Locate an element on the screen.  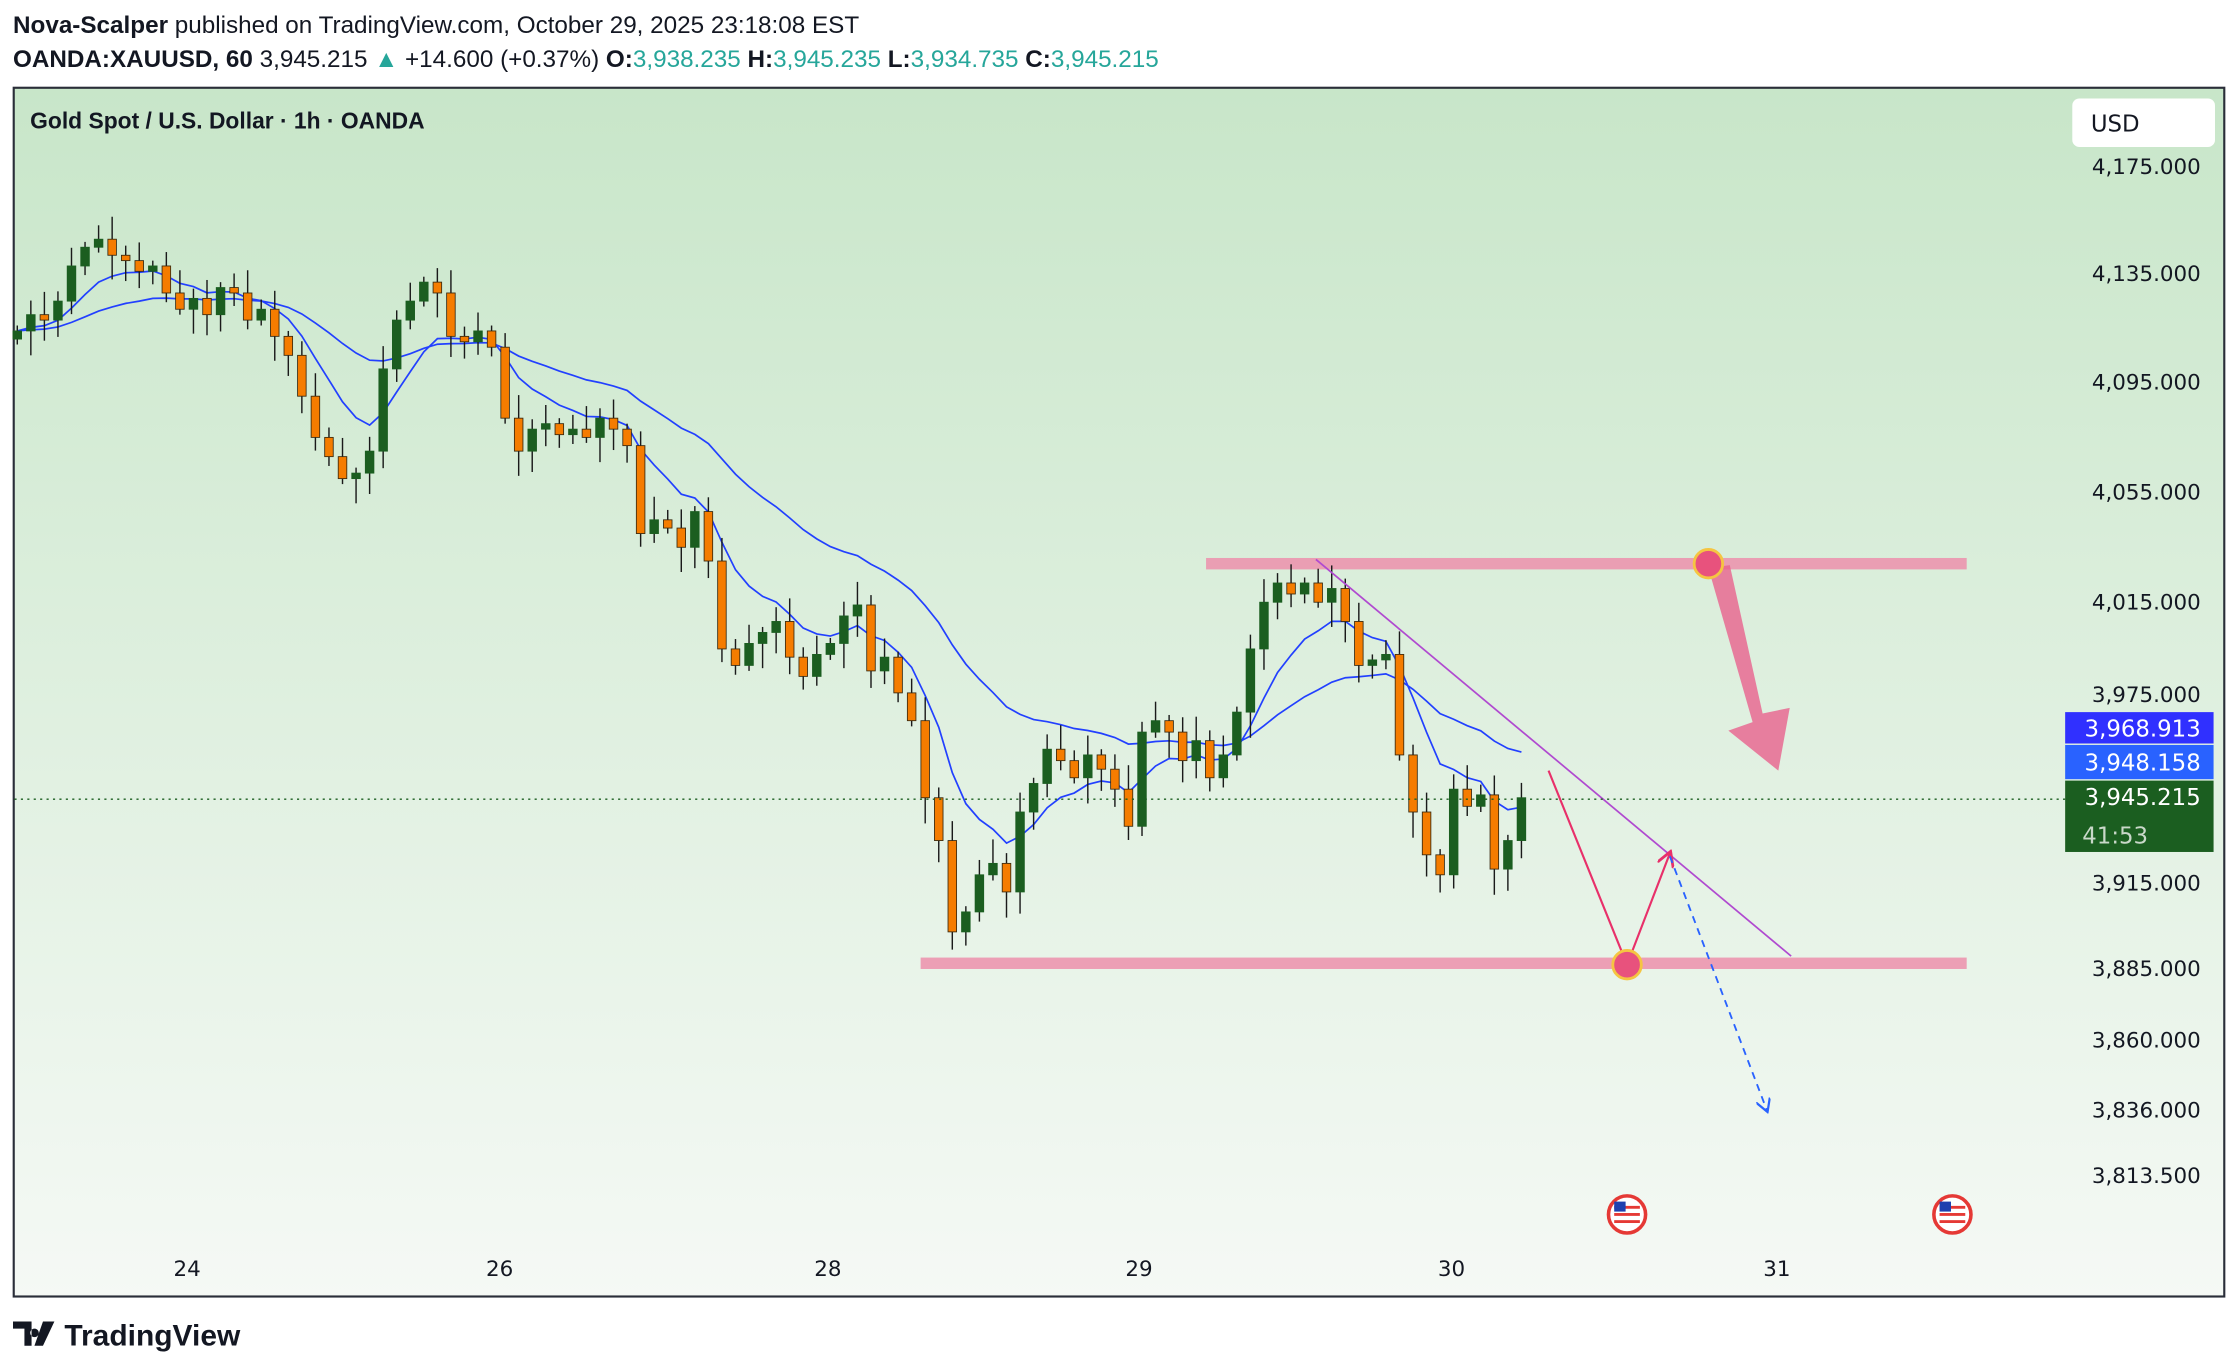
support-marker is located at coordinates (1627, 965).